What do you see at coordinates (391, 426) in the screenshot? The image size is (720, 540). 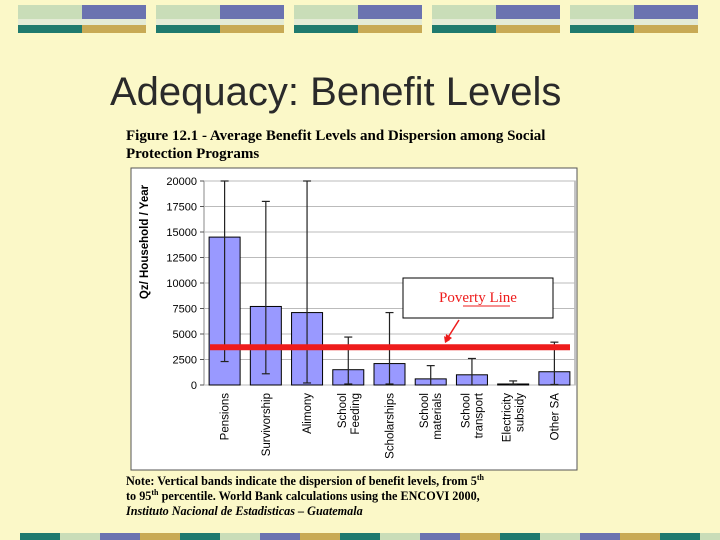 I see `x-label-4: Scholarships` at bounding box center [391, 426].